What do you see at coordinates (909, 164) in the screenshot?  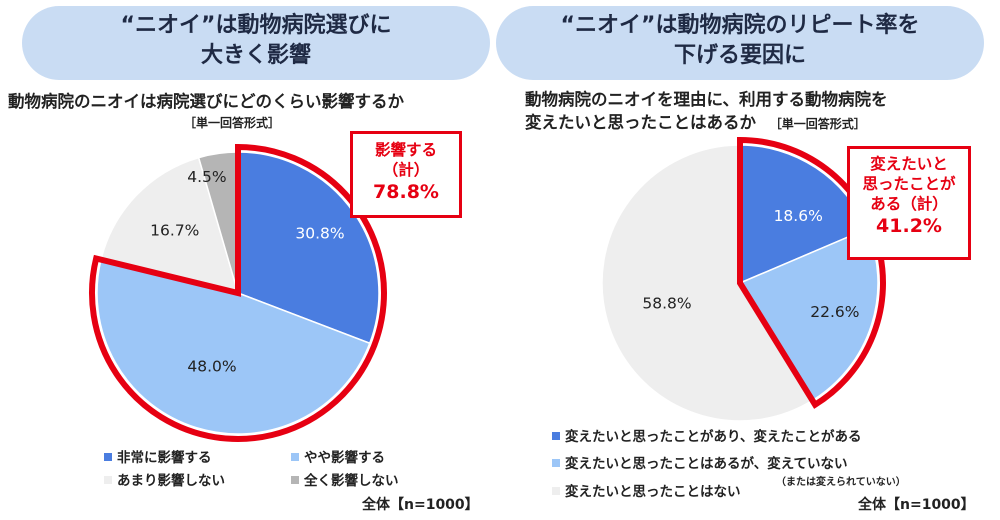 I see `right-callout-line-1: 変えたいと` at bounding box center [909, 164].